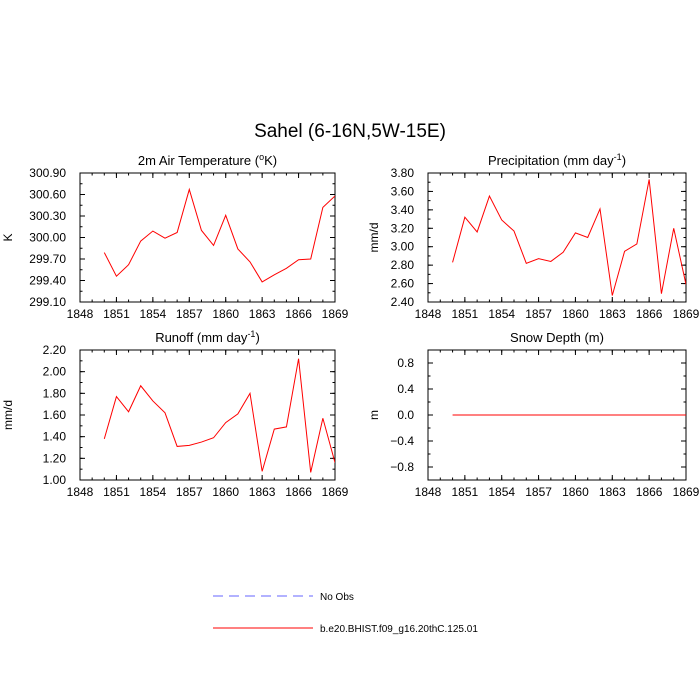 Image resolution: width=700 pixels, height=700 pixels. I want to click on y-tick-label: 1.60, so click(55, 415).